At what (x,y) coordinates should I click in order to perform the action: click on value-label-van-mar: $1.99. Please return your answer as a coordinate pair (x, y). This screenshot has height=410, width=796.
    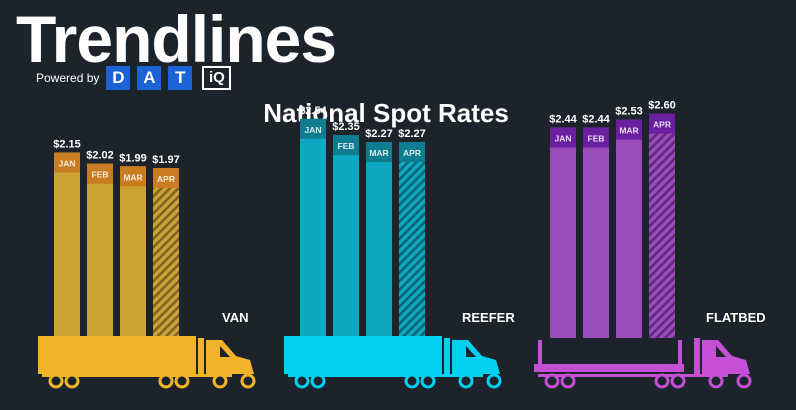
    Looking at the image, I should click on (133, 158).